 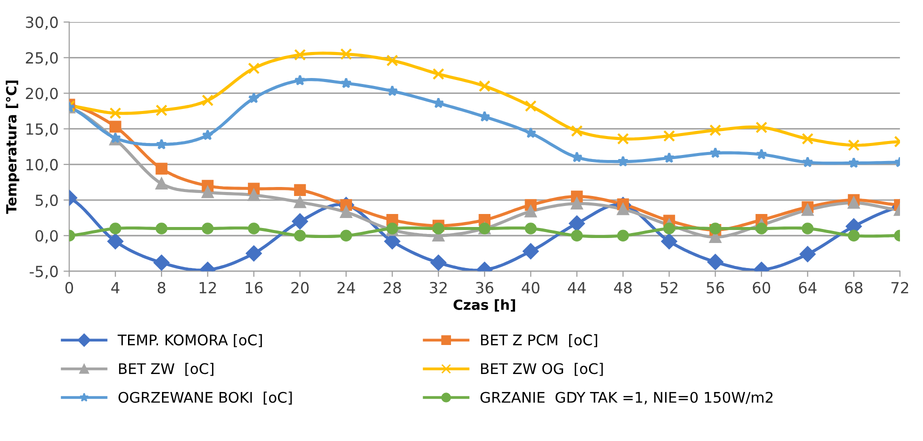 What do you see at coordinates (899, 288) in the screenshot?
I see `x-tick-label: 72` at bounding box center [899, 288].